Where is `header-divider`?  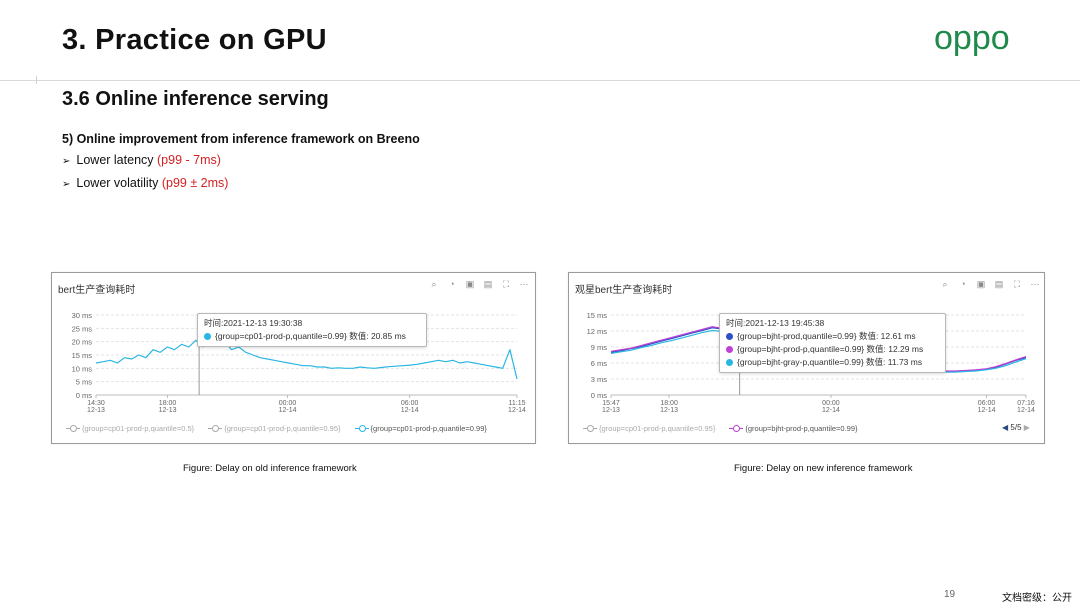 header-divider is located at coordinates (540, 80).